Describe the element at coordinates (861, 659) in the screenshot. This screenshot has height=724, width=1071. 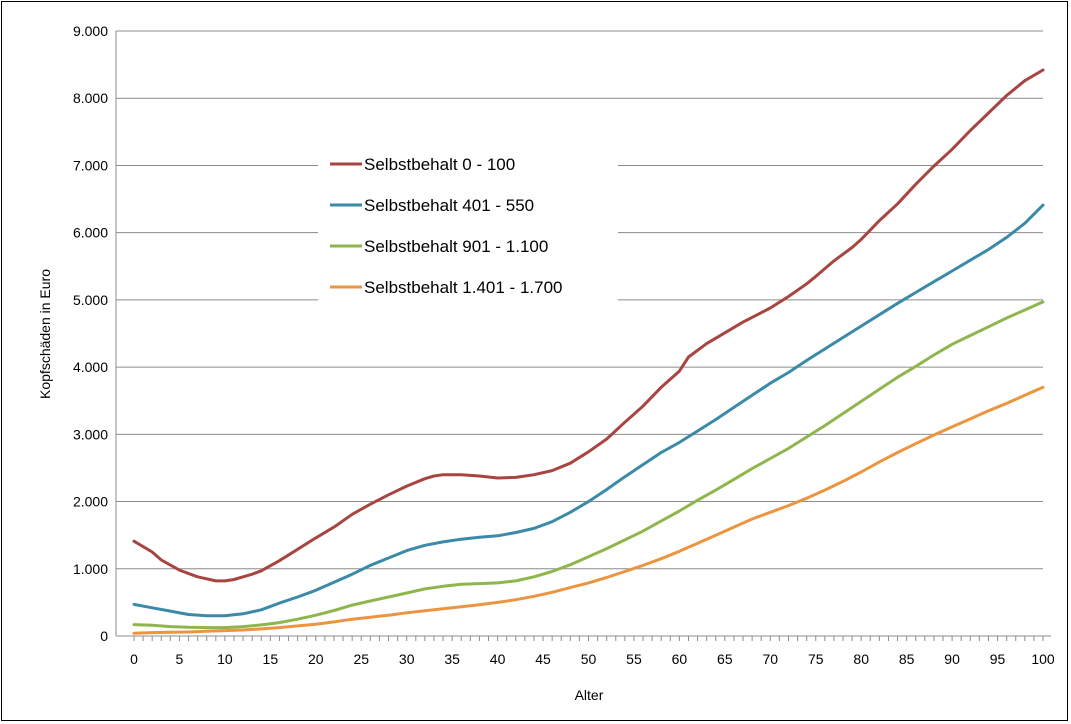
I see `x-tick-label: 80` at that location.